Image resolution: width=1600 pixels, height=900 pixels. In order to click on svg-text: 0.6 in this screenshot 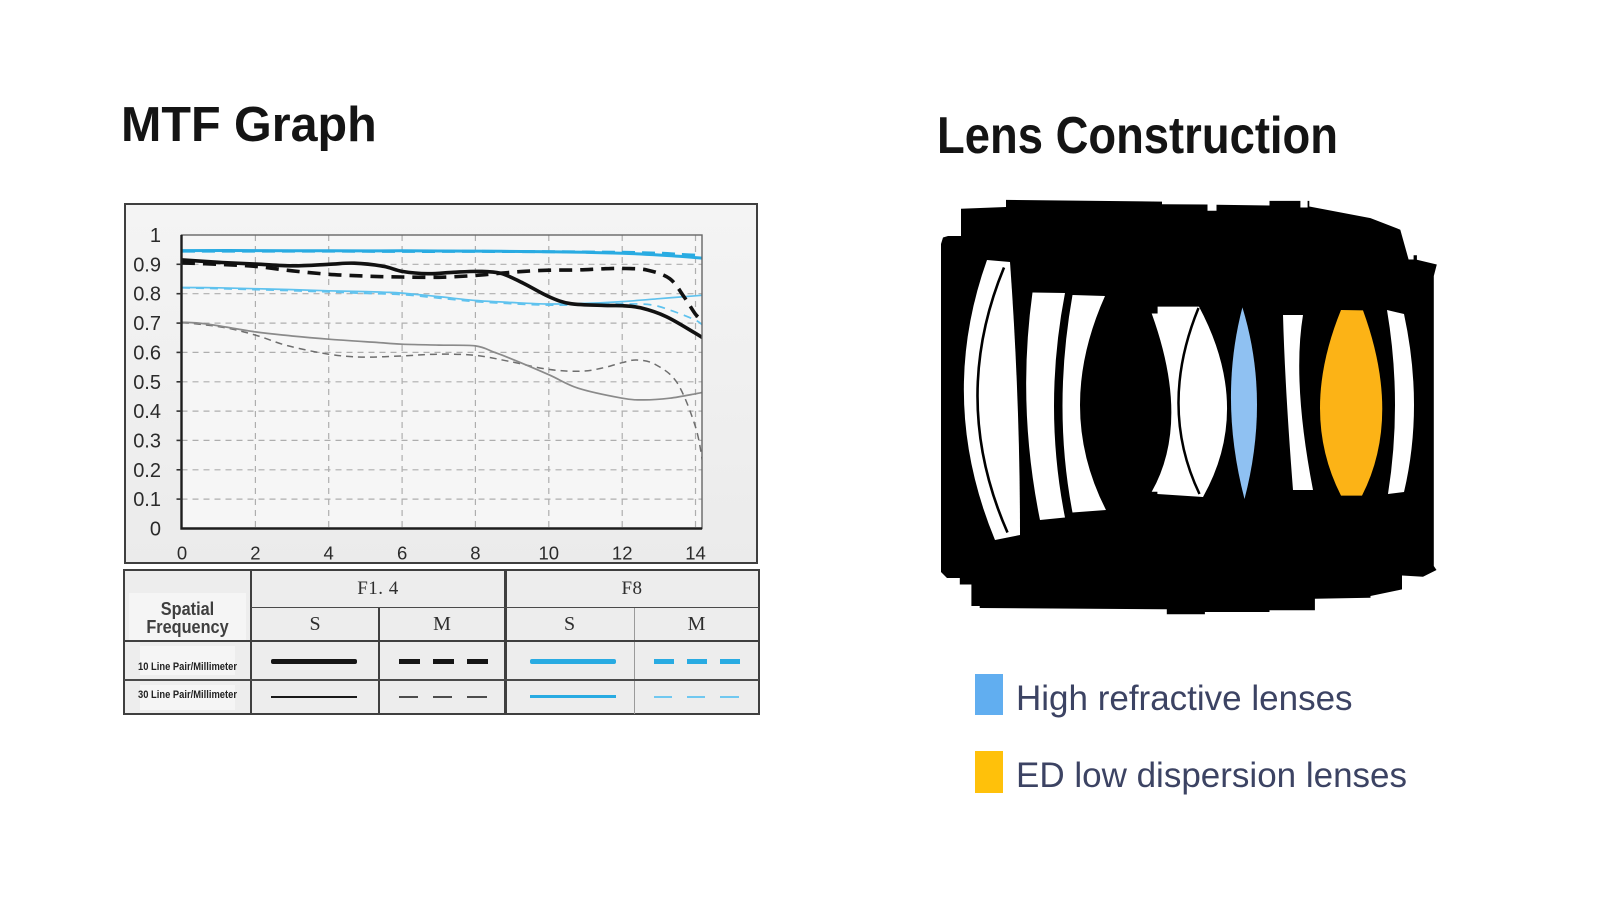, I will do `click(147, 353)`.